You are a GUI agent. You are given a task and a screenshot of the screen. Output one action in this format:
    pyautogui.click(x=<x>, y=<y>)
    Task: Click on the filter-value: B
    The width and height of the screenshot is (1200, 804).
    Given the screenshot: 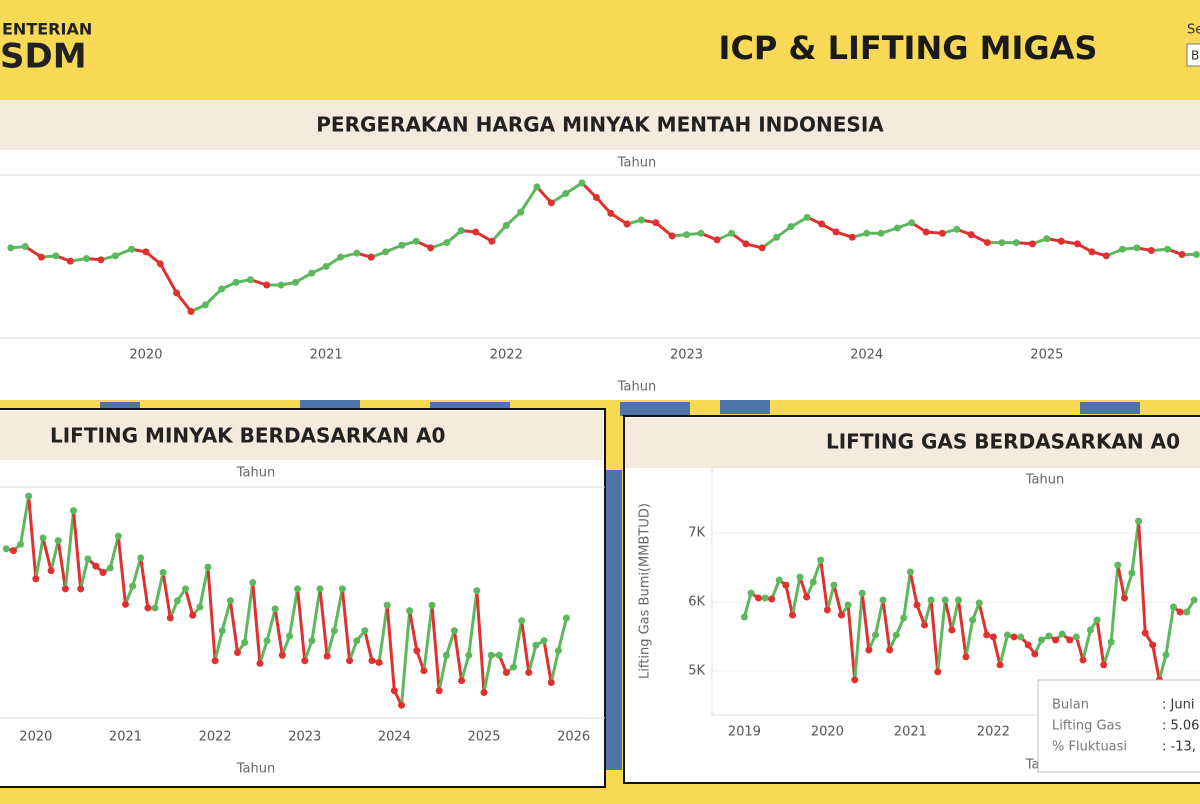 What is the action you would take?
    pyautogui.click(x=1195, y=56)
    